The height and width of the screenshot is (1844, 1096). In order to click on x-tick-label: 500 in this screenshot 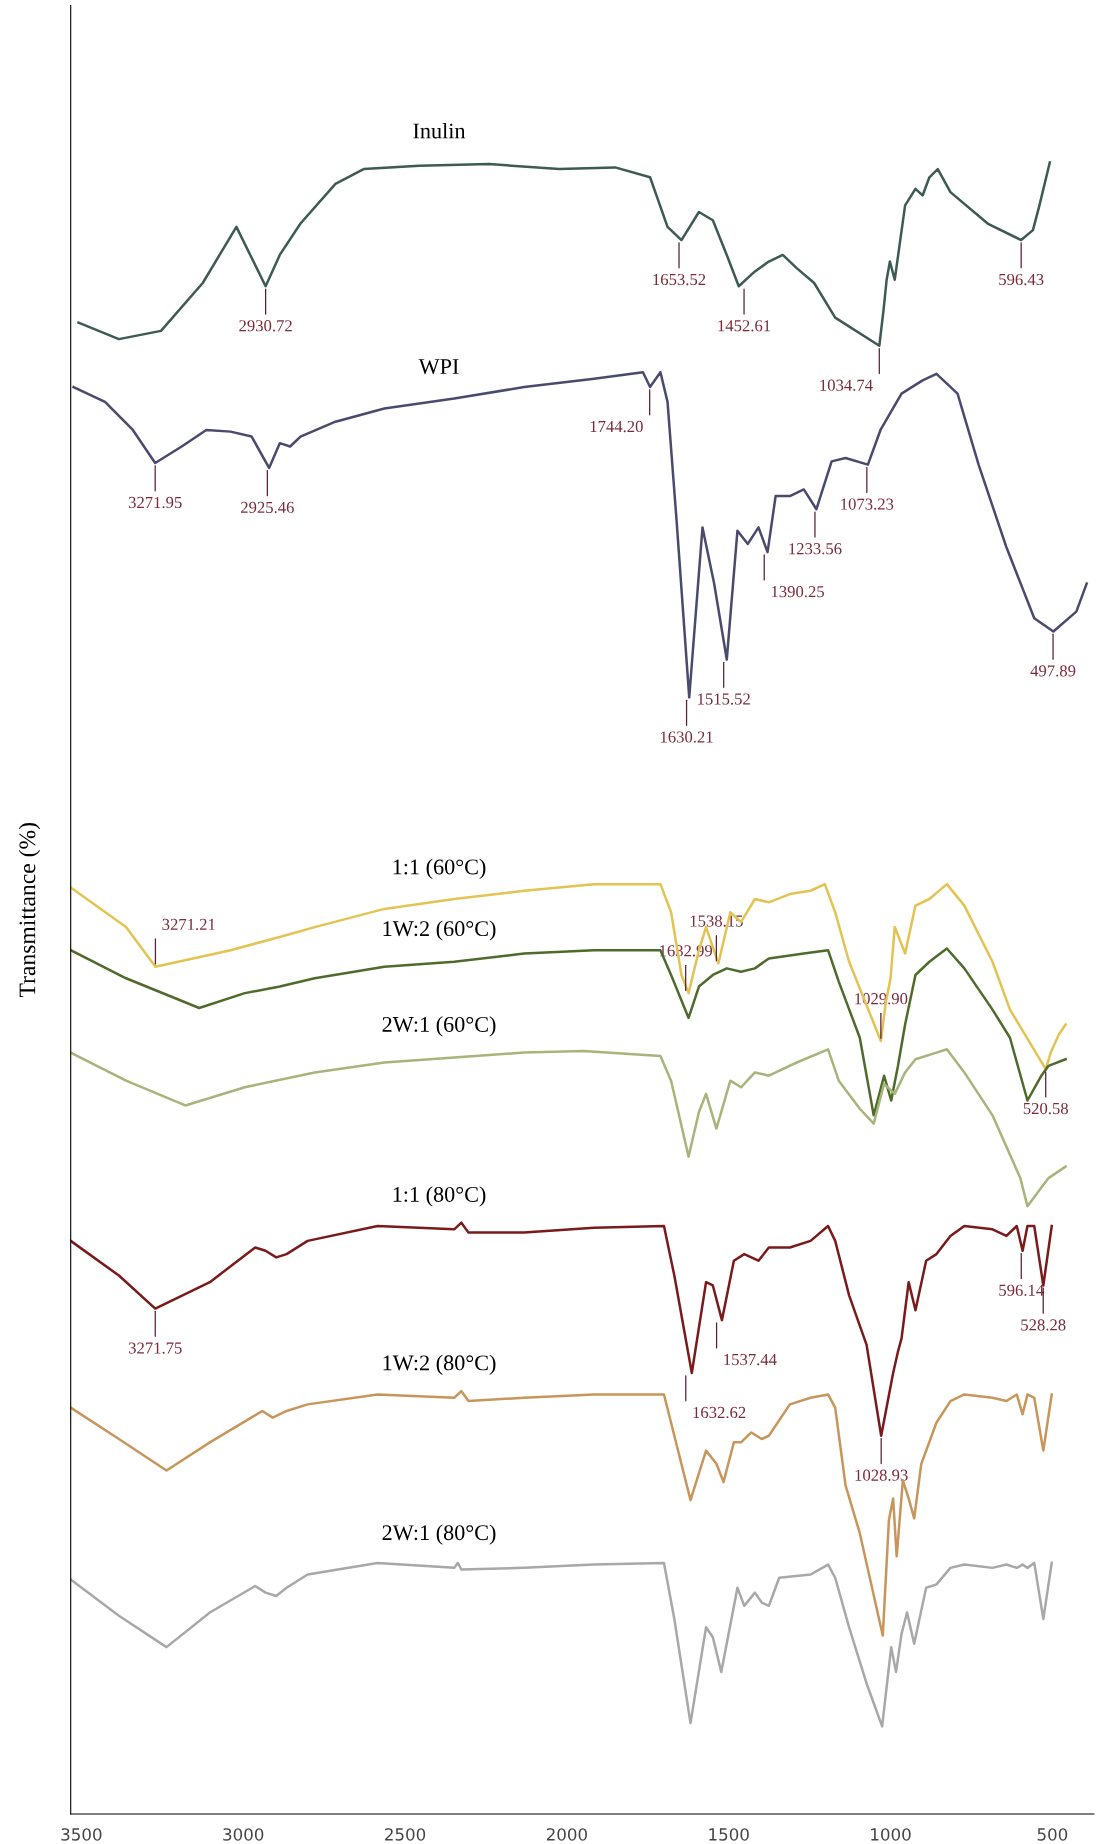, I will do `click(1052, 1834)`.